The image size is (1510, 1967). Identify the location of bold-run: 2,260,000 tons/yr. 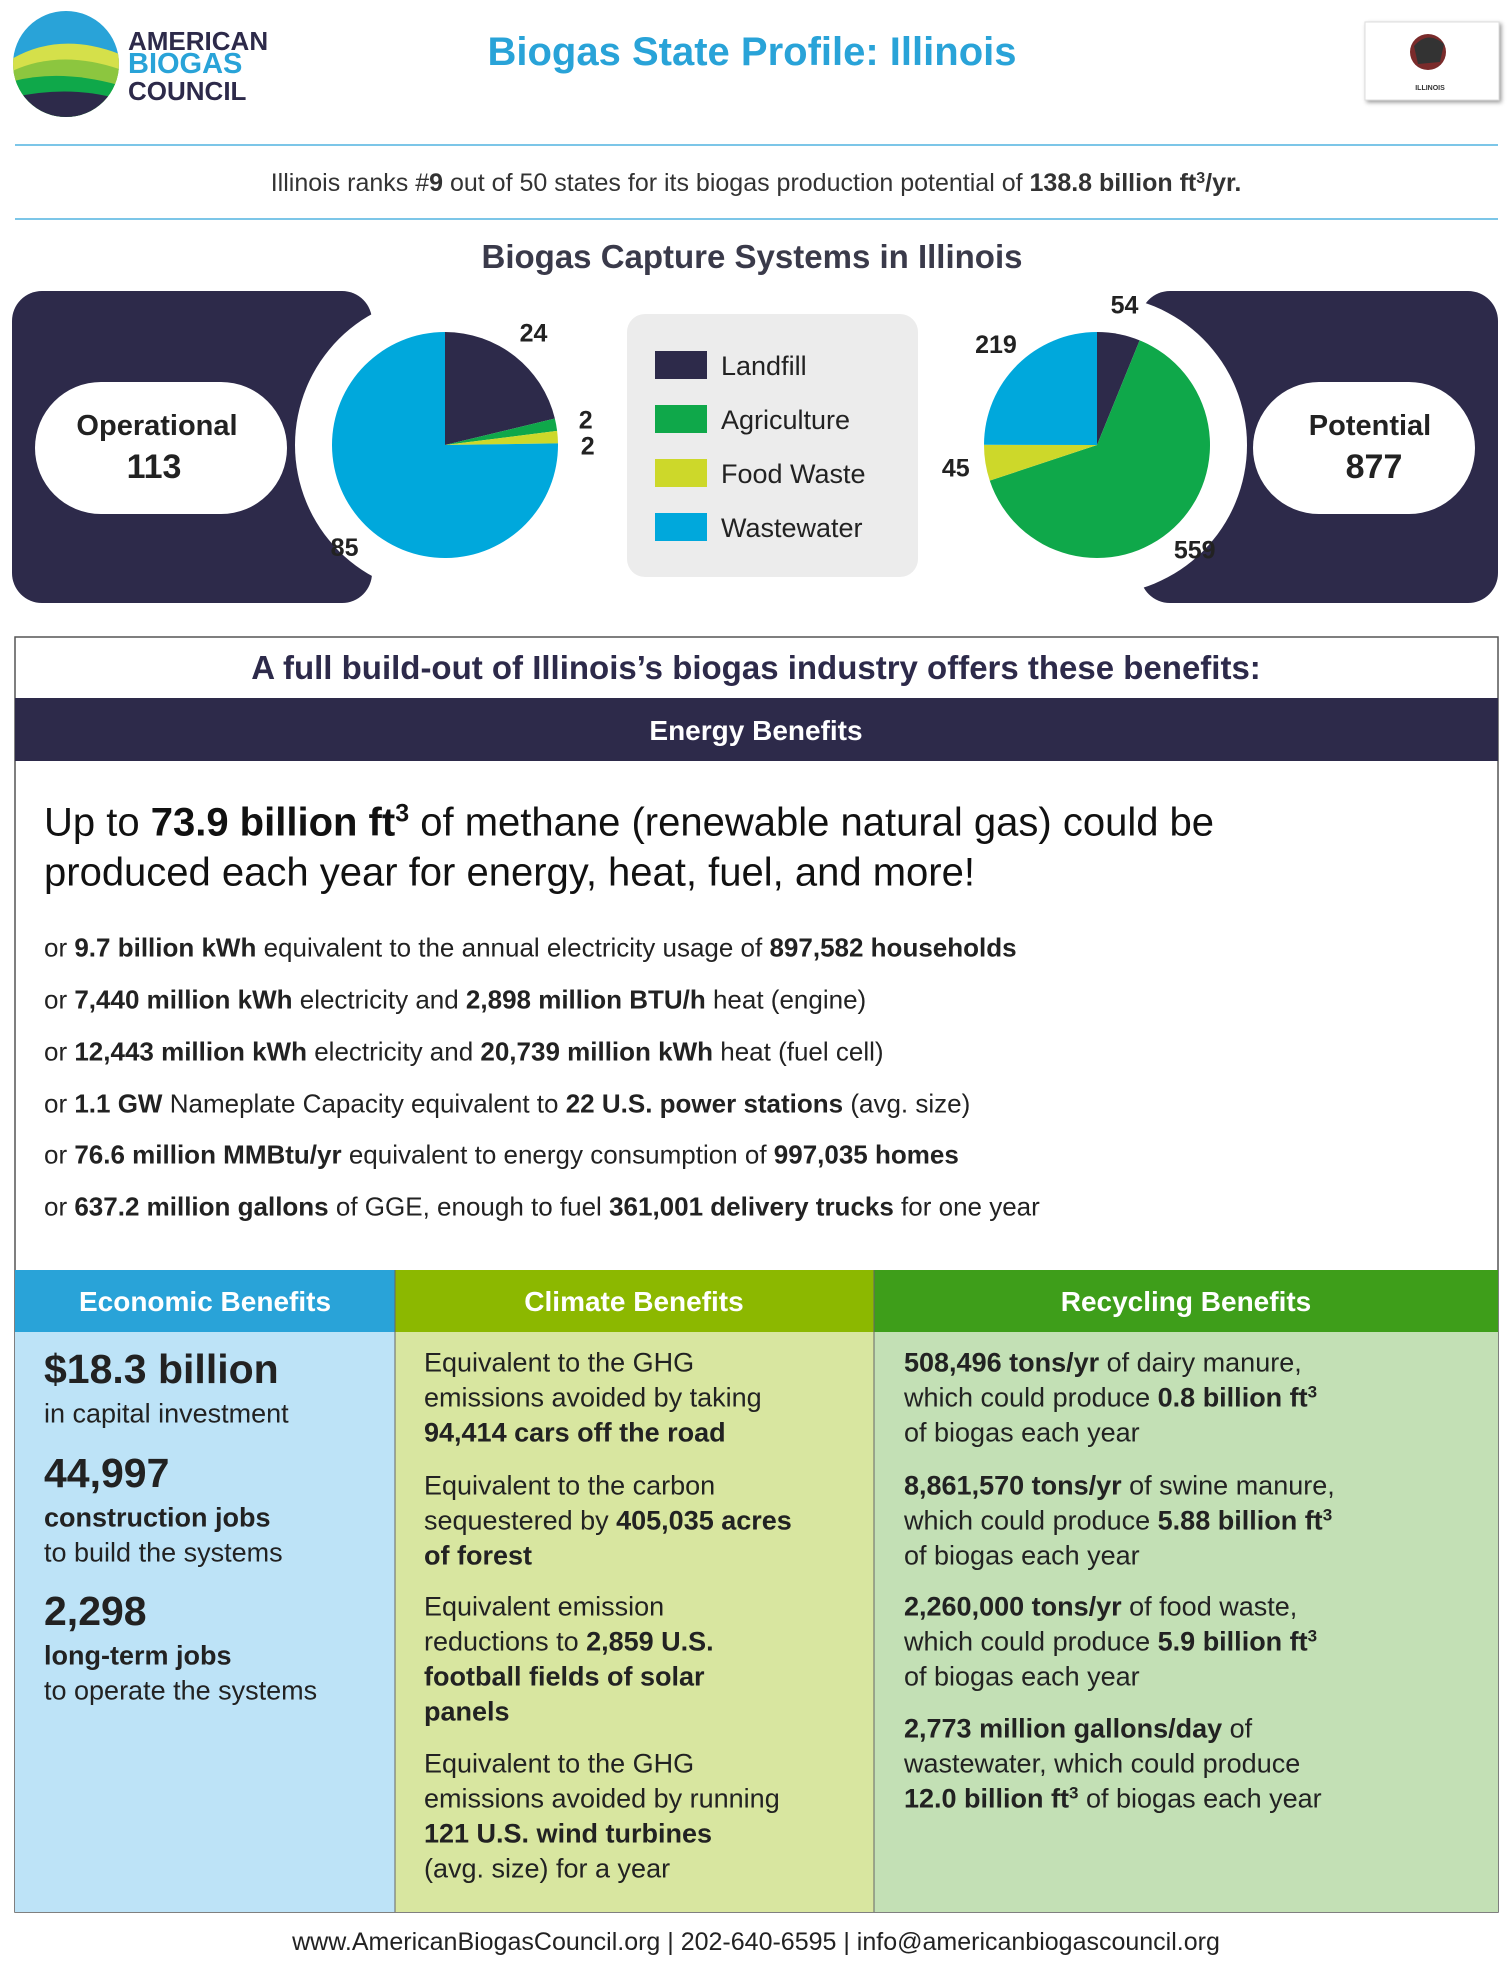
(1013, 1607).